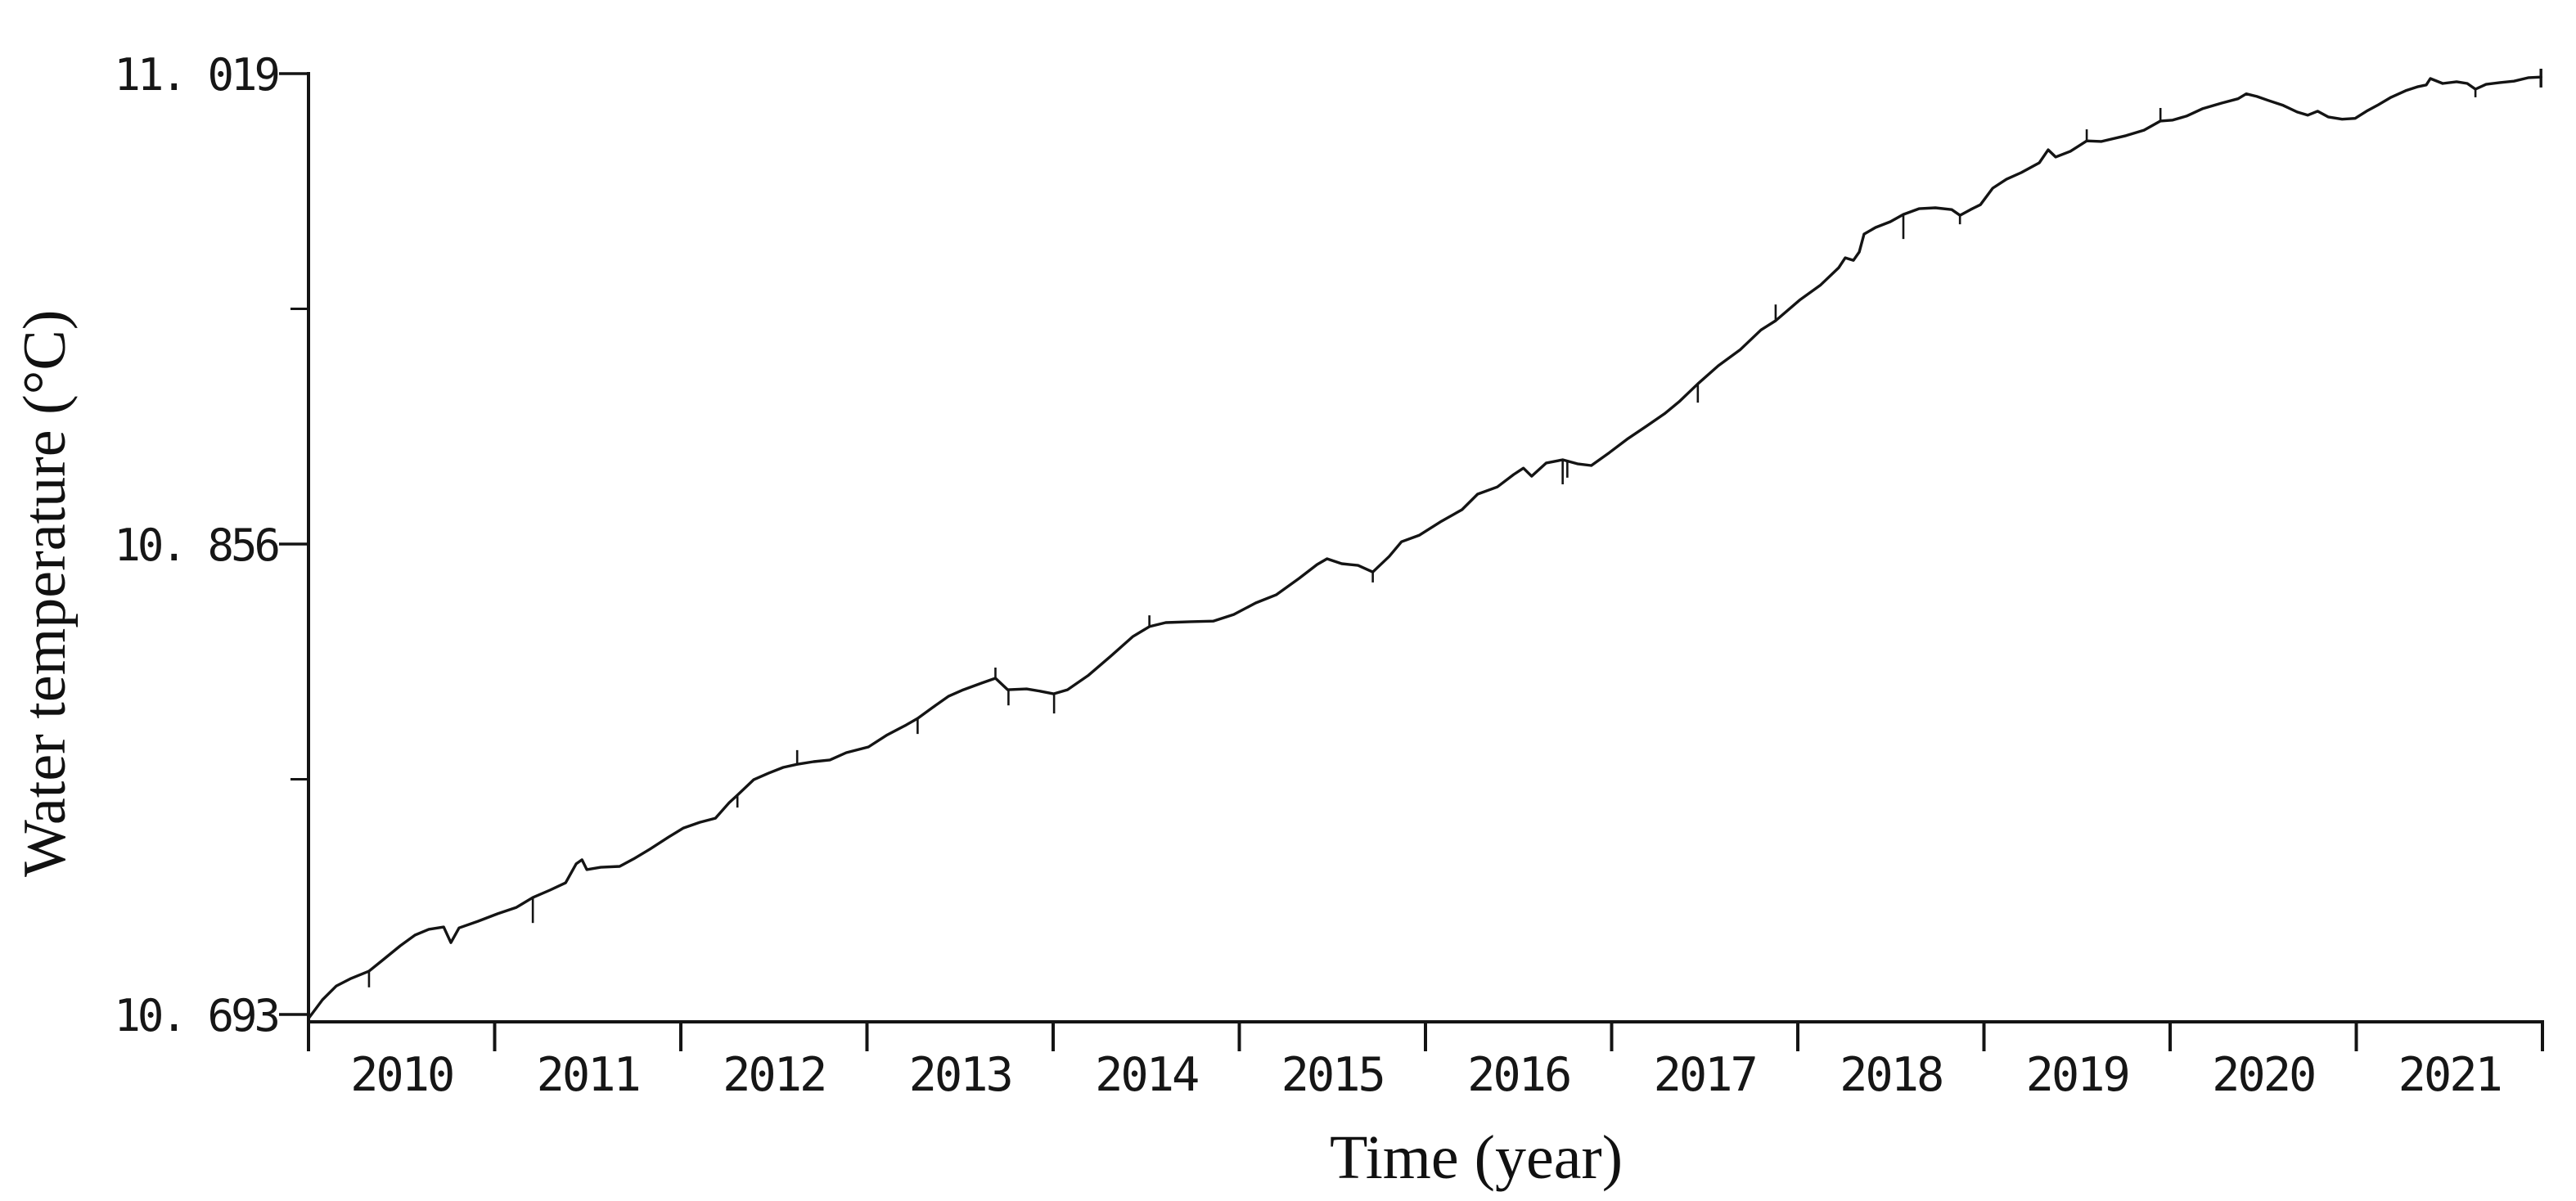 The image size is (2576, 1201). What do you see at coordinates (45, 593) in the screenshot?
I see `y-axis-title: Water temperature (°C)` at bounding box center [45, 593].